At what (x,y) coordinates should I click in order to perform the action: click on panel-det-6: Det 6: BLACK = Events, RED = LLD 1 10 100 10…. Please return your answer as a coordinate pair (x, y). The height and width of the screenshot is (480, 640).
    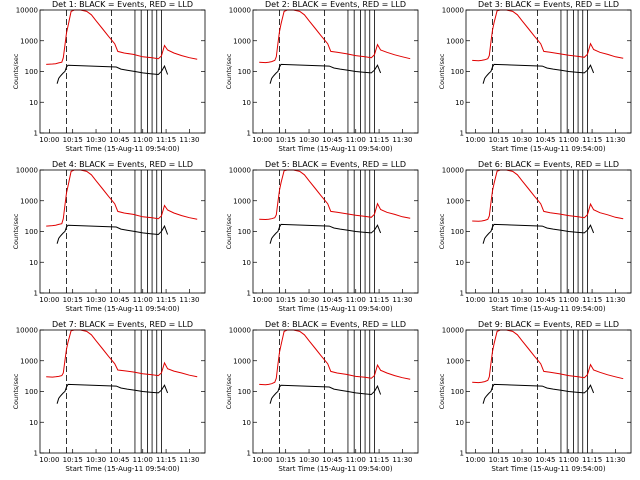
    Looking at the image, I should click on (535, 236).